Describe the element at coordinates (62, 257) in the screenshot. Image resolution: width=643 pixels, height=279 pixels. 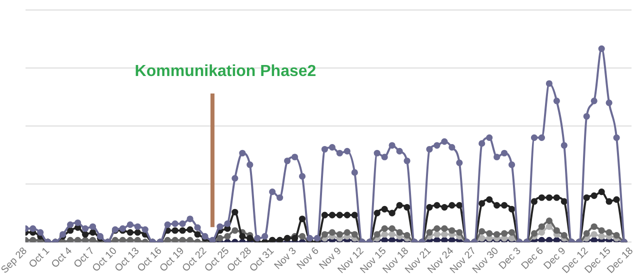
I see `x-tick-label: Oct 4` at that location.